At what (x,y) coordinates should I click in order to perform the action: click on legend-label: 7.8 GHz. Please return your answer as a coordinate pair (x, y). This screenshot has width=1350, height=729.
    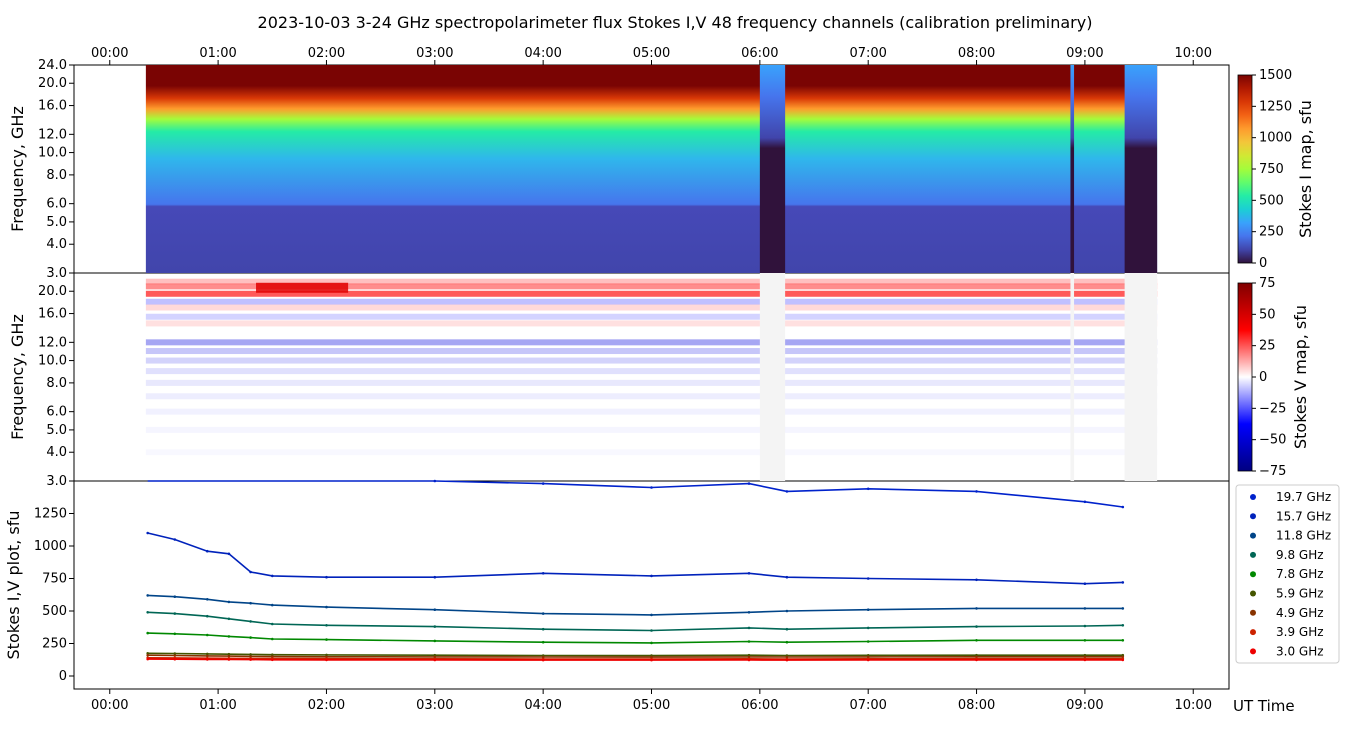
    Looking at the image, I should click on (1300, 574).